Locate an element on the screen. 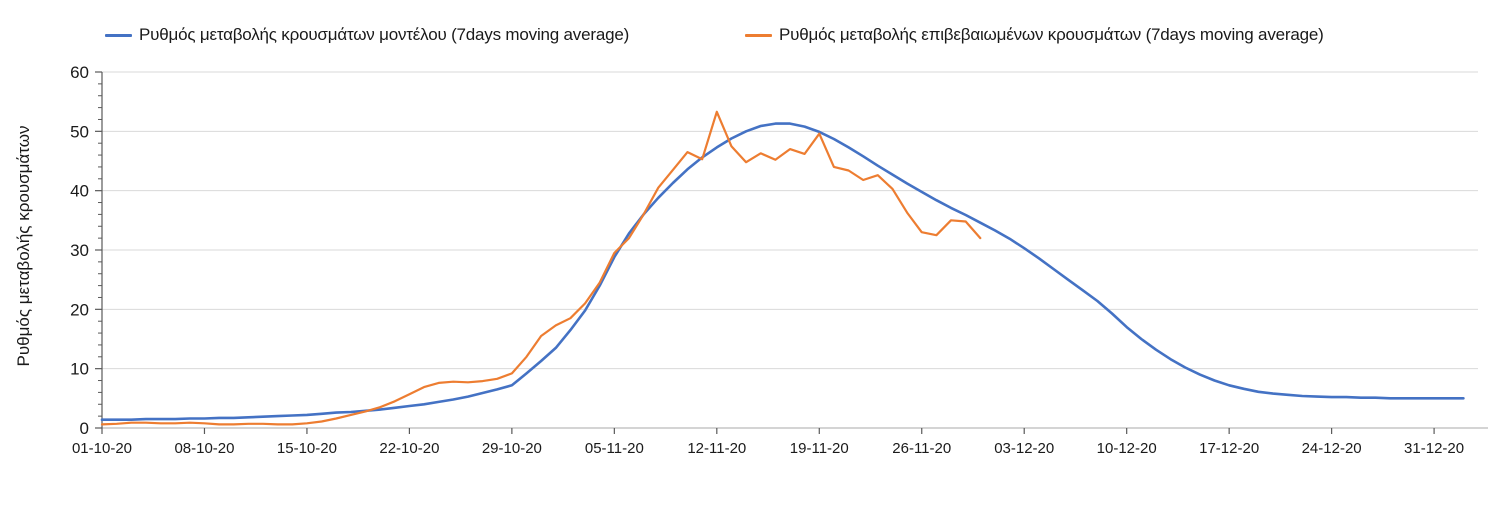 The height and width of the screenshot is (514, 1511). x-tick-label: 17-12-20 is located at coordinates (1229, 448).